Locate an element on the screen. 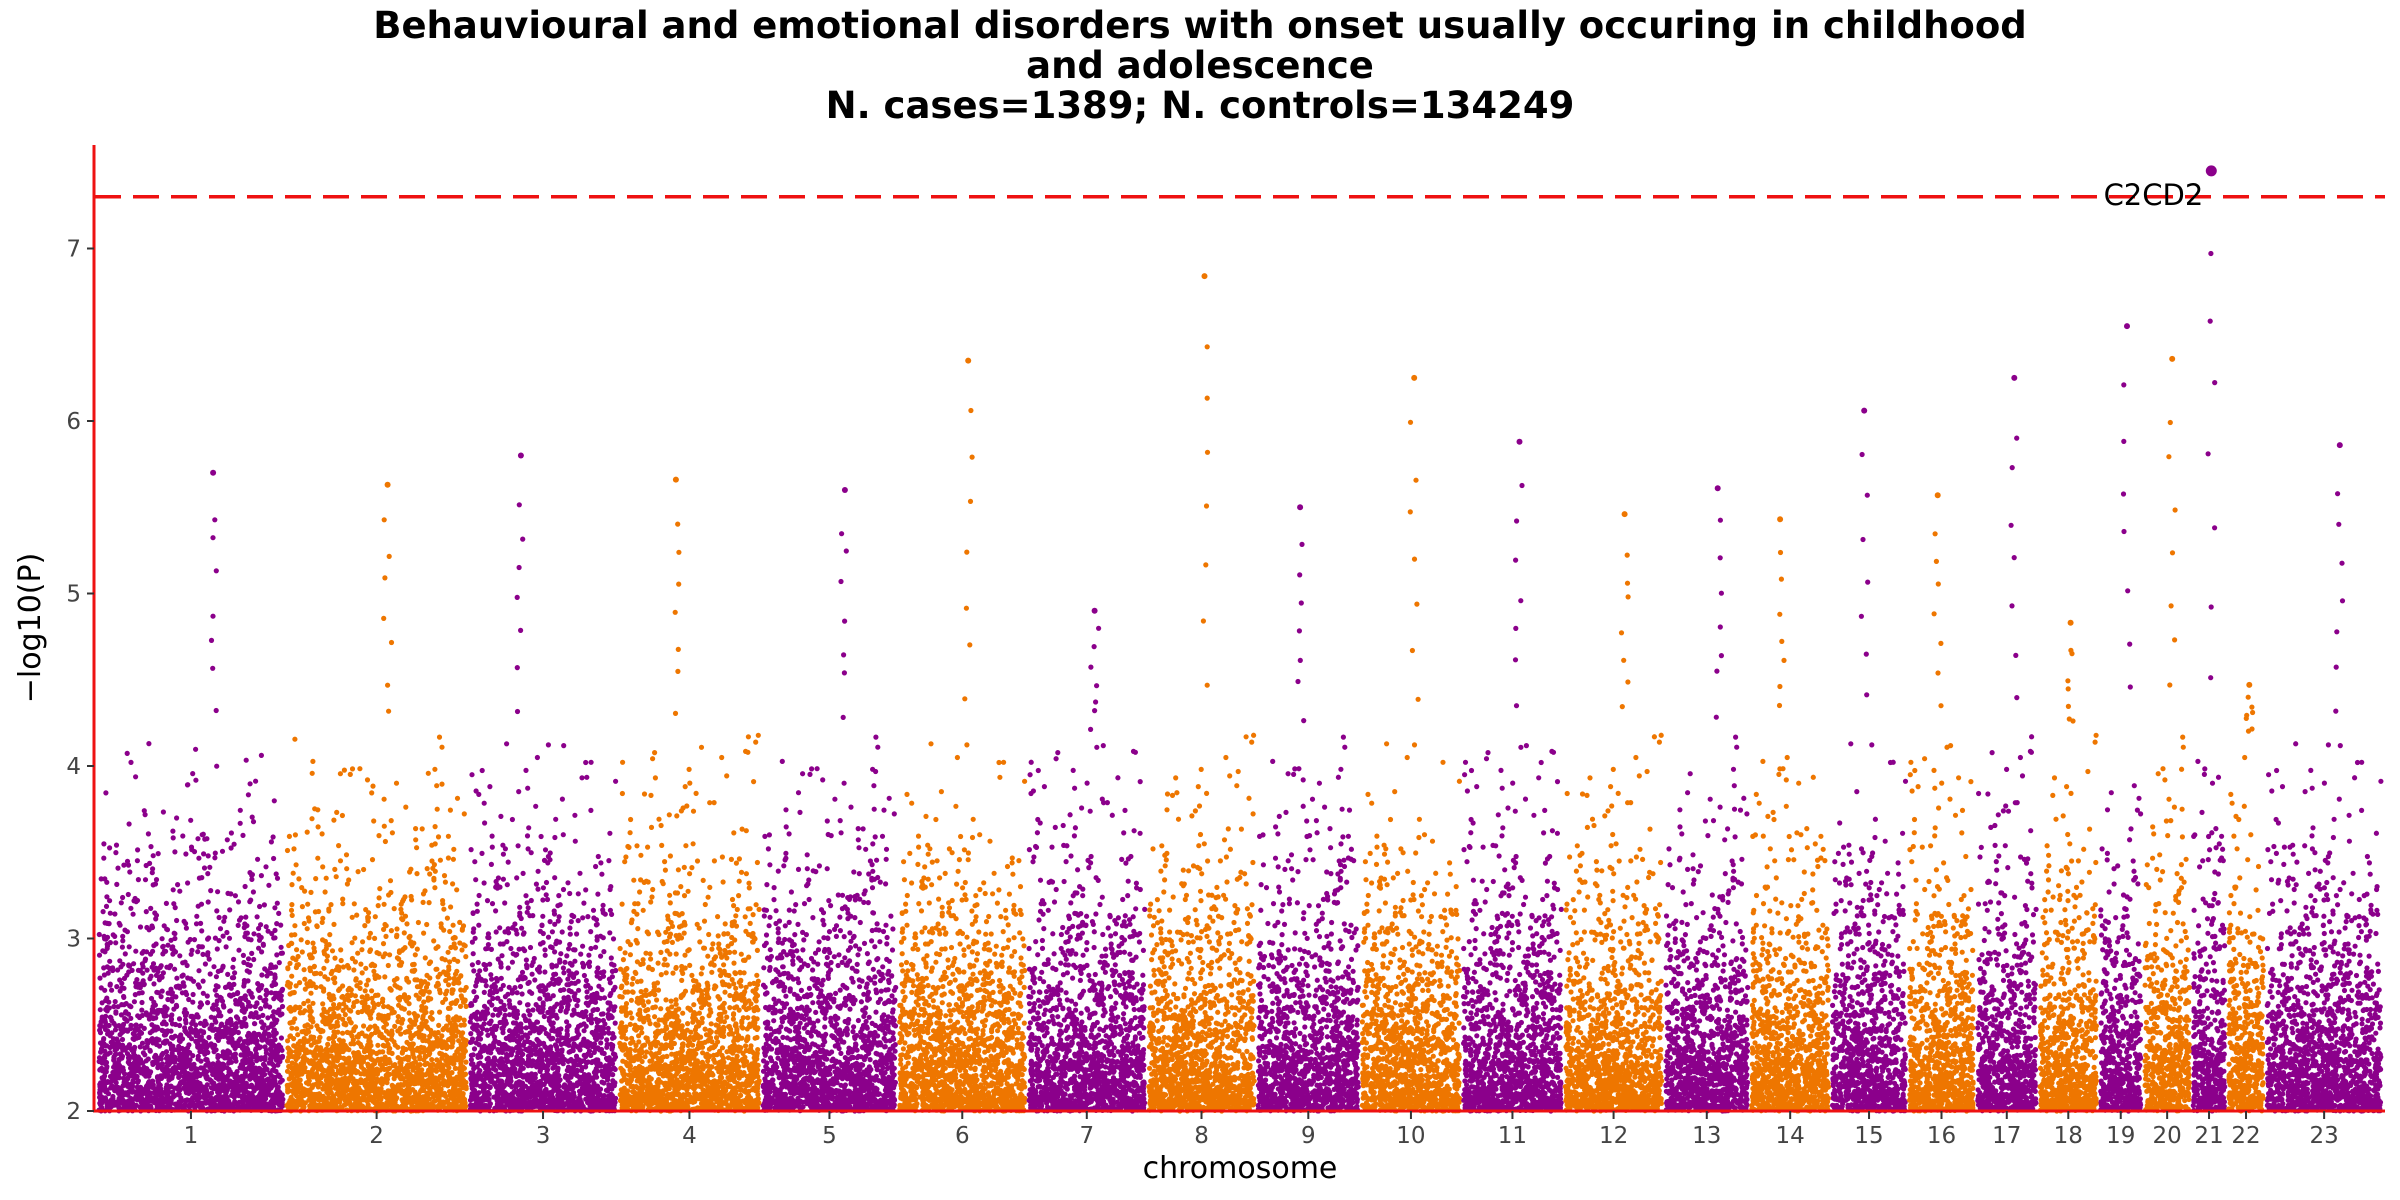 The width and height of the screenshot is (2400, 1200). y-tick-label: 3 is located at coordinates (73, 940).